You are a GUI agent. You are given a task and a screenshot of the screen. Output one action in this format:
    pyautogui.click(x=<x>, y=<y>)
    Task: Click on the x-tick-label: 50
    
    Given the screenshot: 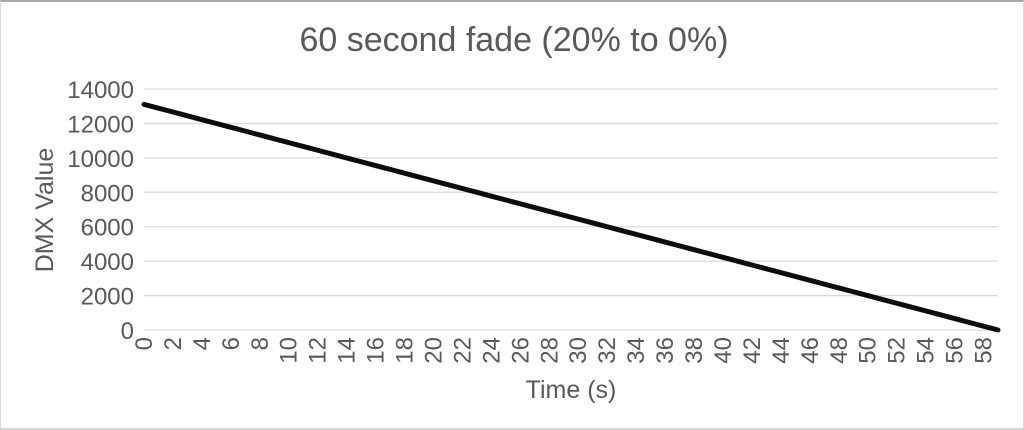 What is the action you would take?
    pyautogui.click(x=868, y=350)
    